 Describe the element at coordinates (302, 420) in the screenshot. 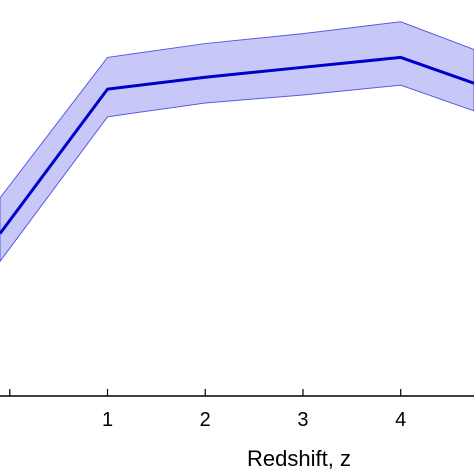

I see `x-tick-label: 3` at that location.